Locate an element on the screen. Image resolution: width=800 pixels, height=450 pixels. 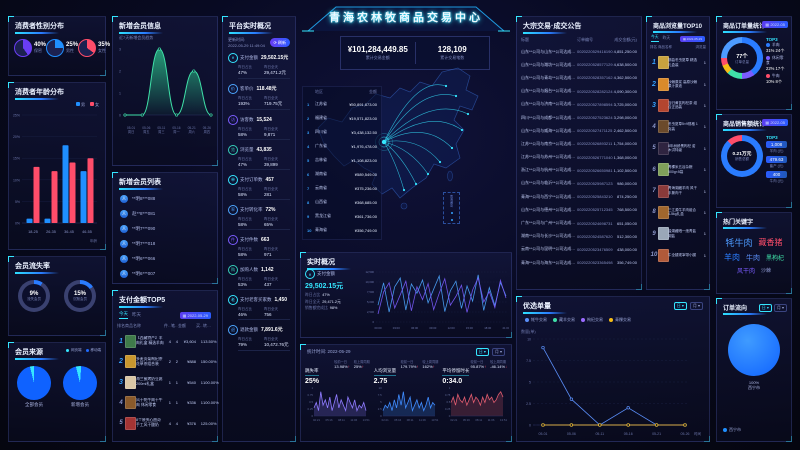
page-title: 青海农林牧商品交易中心 is located at coordinates (406, 18).